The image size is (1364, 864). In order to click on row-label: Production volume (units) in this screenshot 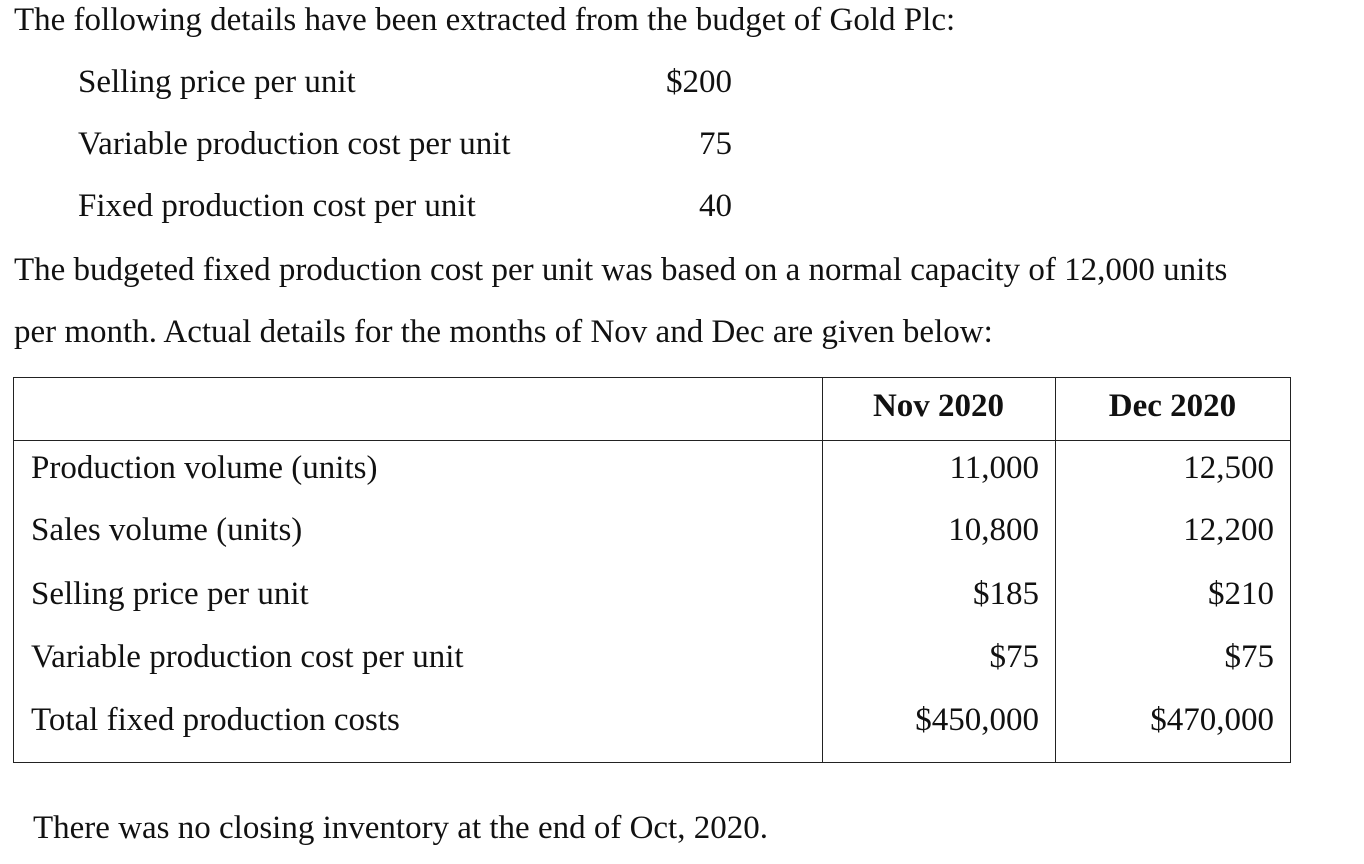, I will do `click(204, 468)`.